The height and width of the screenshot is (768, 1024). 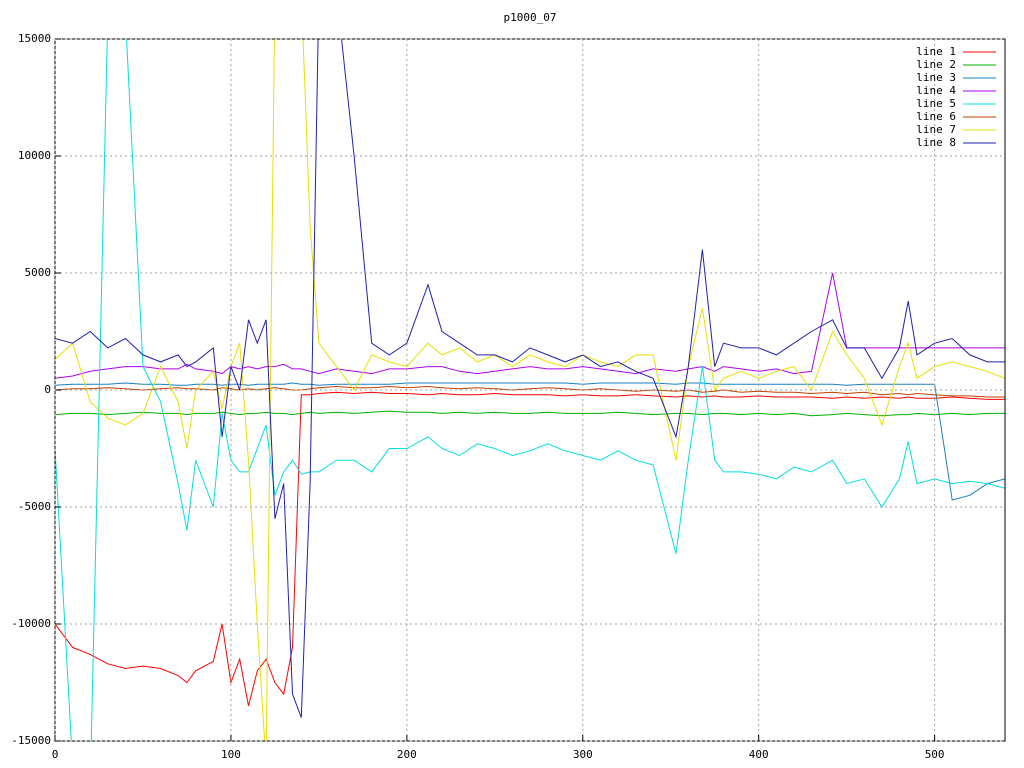 What do you see at coordinates (583, 754) in the screenshot?
I see `x-tick-label: 300` at bounding box center [583, 754].